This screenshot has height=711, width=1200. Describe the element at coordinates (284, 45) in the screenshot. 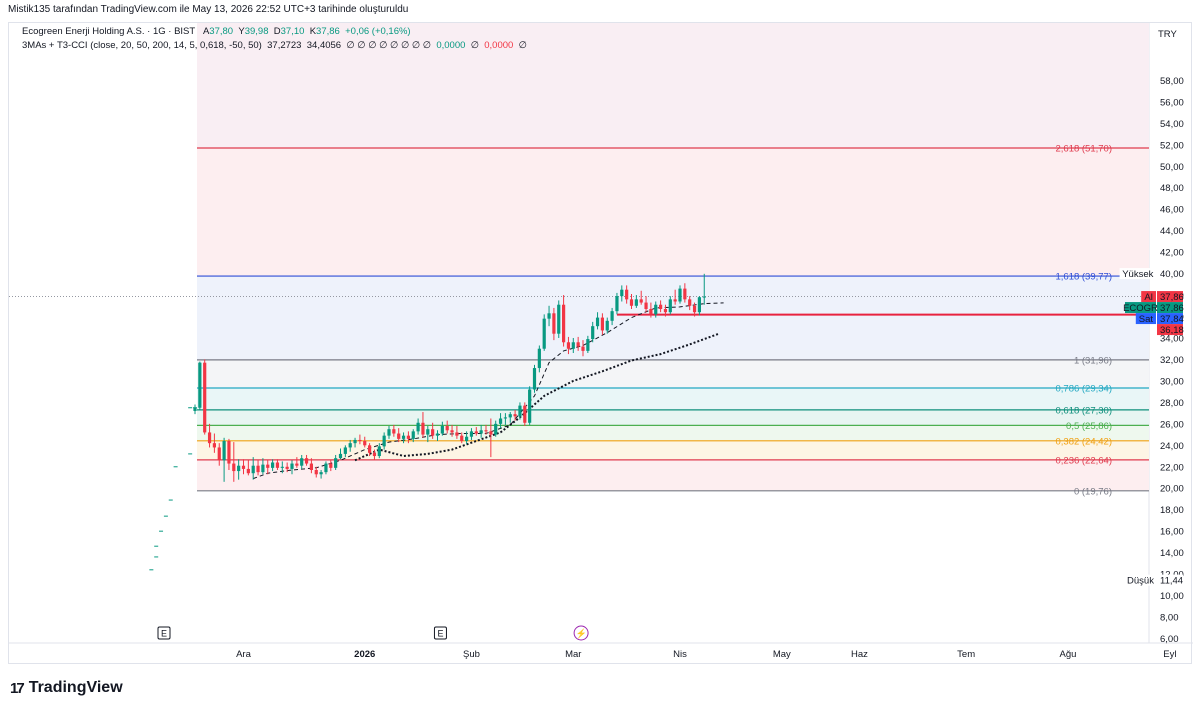

I see `indicator-value-1: 37,2723` at that location.